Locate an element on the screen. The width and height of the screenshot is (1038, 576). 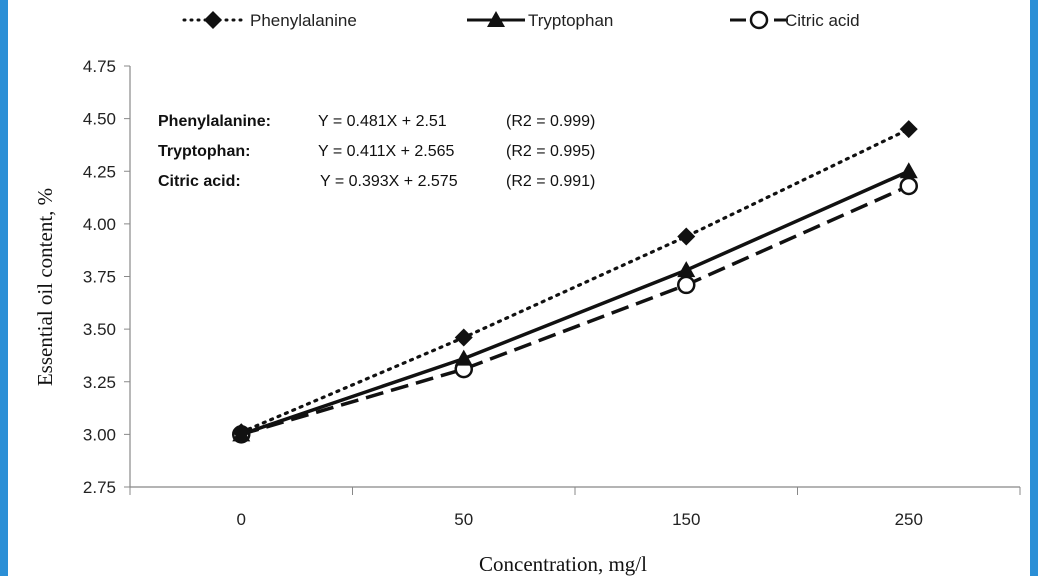
equation-series-name: Citric acid: is located at coordinates (199, 181).